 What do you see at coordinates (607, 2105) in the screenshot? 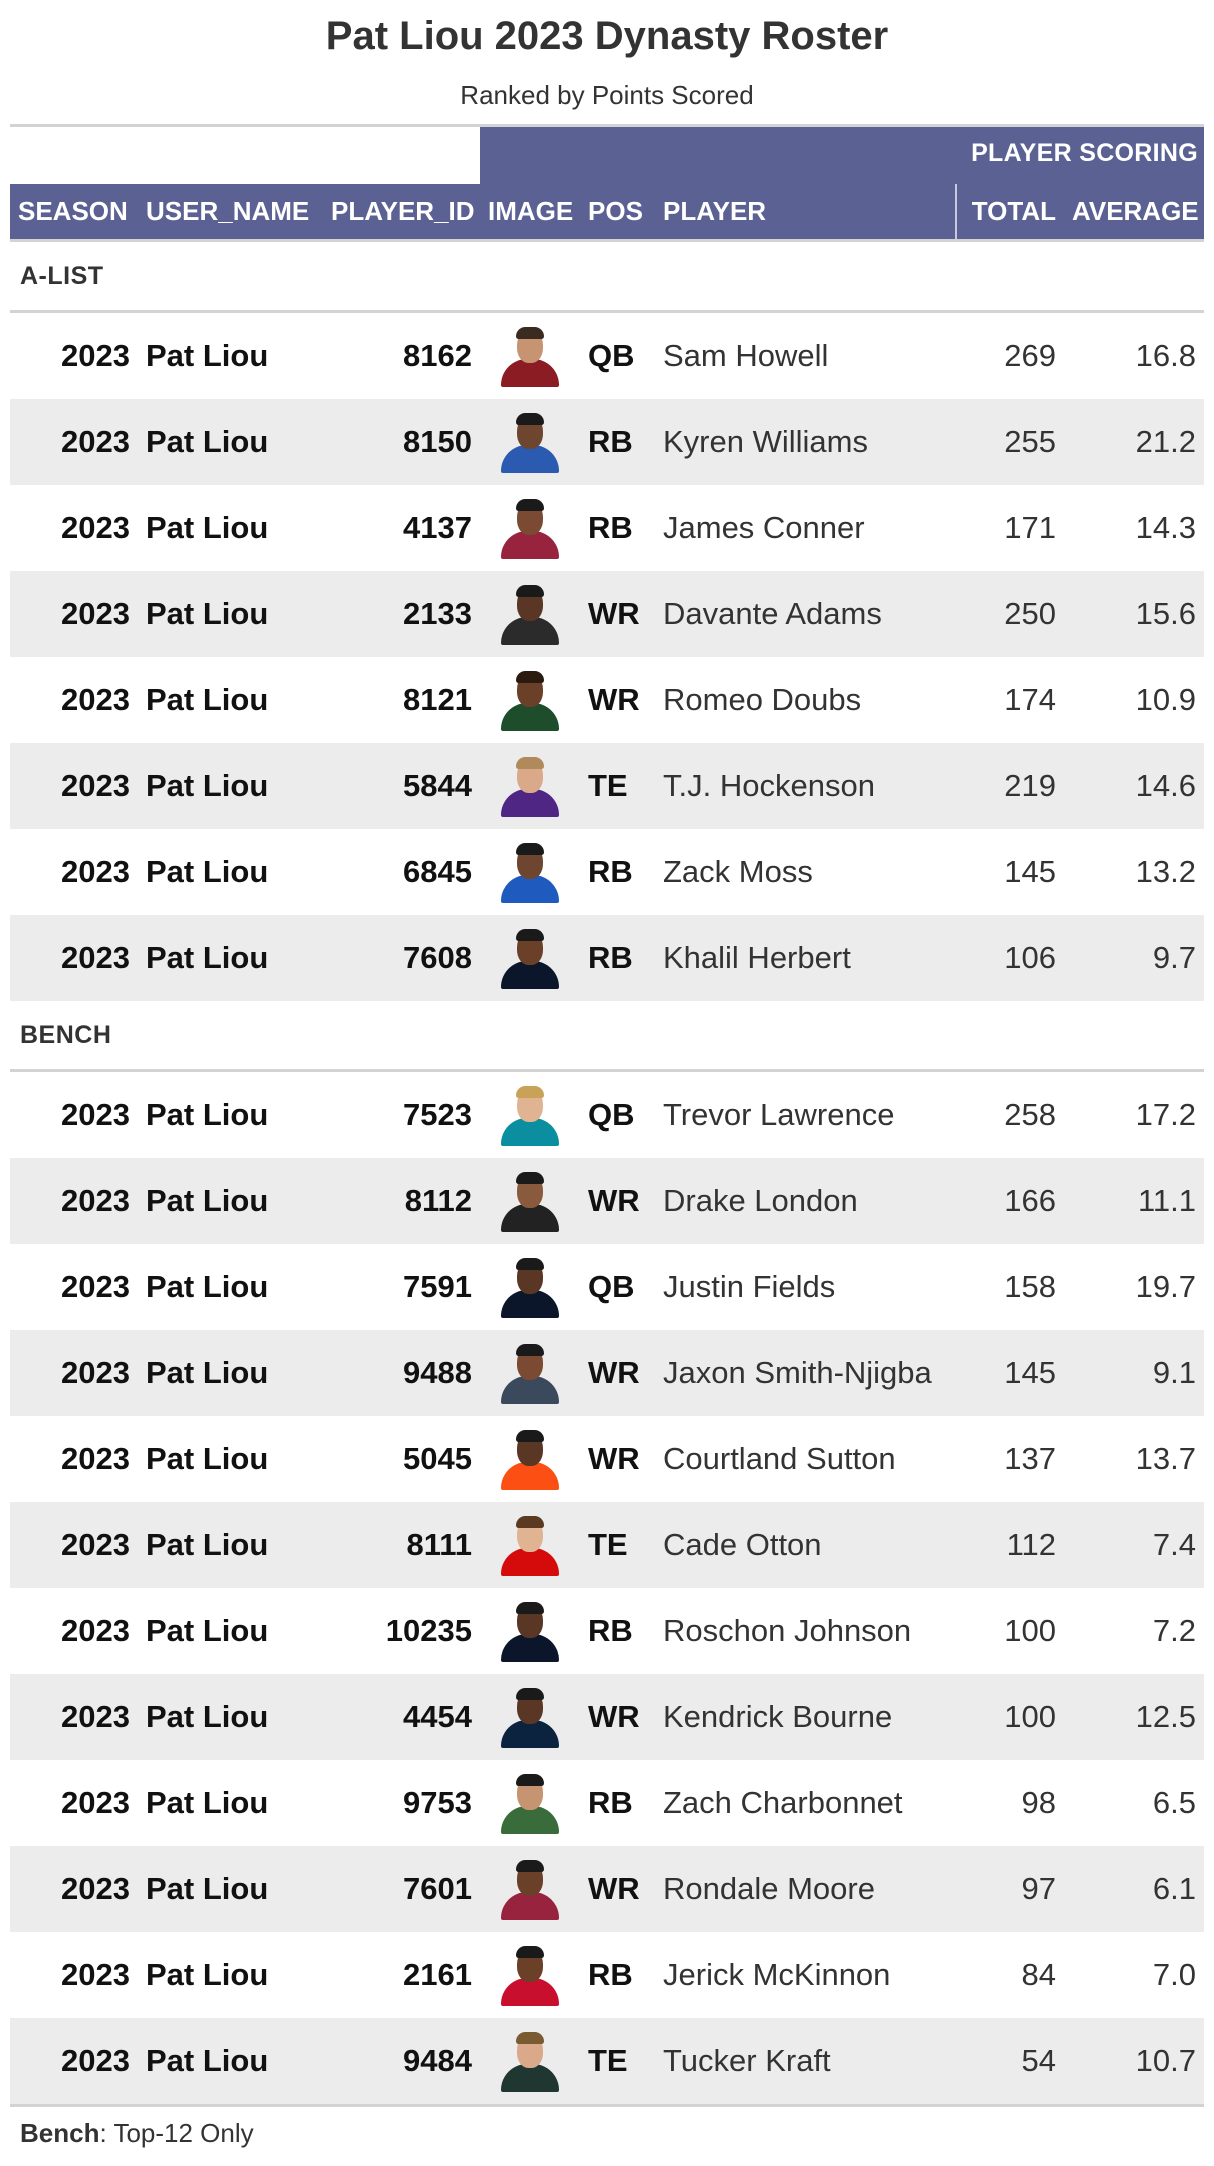
I see `table-bottom-rule` at bounding box center [607, 2105].